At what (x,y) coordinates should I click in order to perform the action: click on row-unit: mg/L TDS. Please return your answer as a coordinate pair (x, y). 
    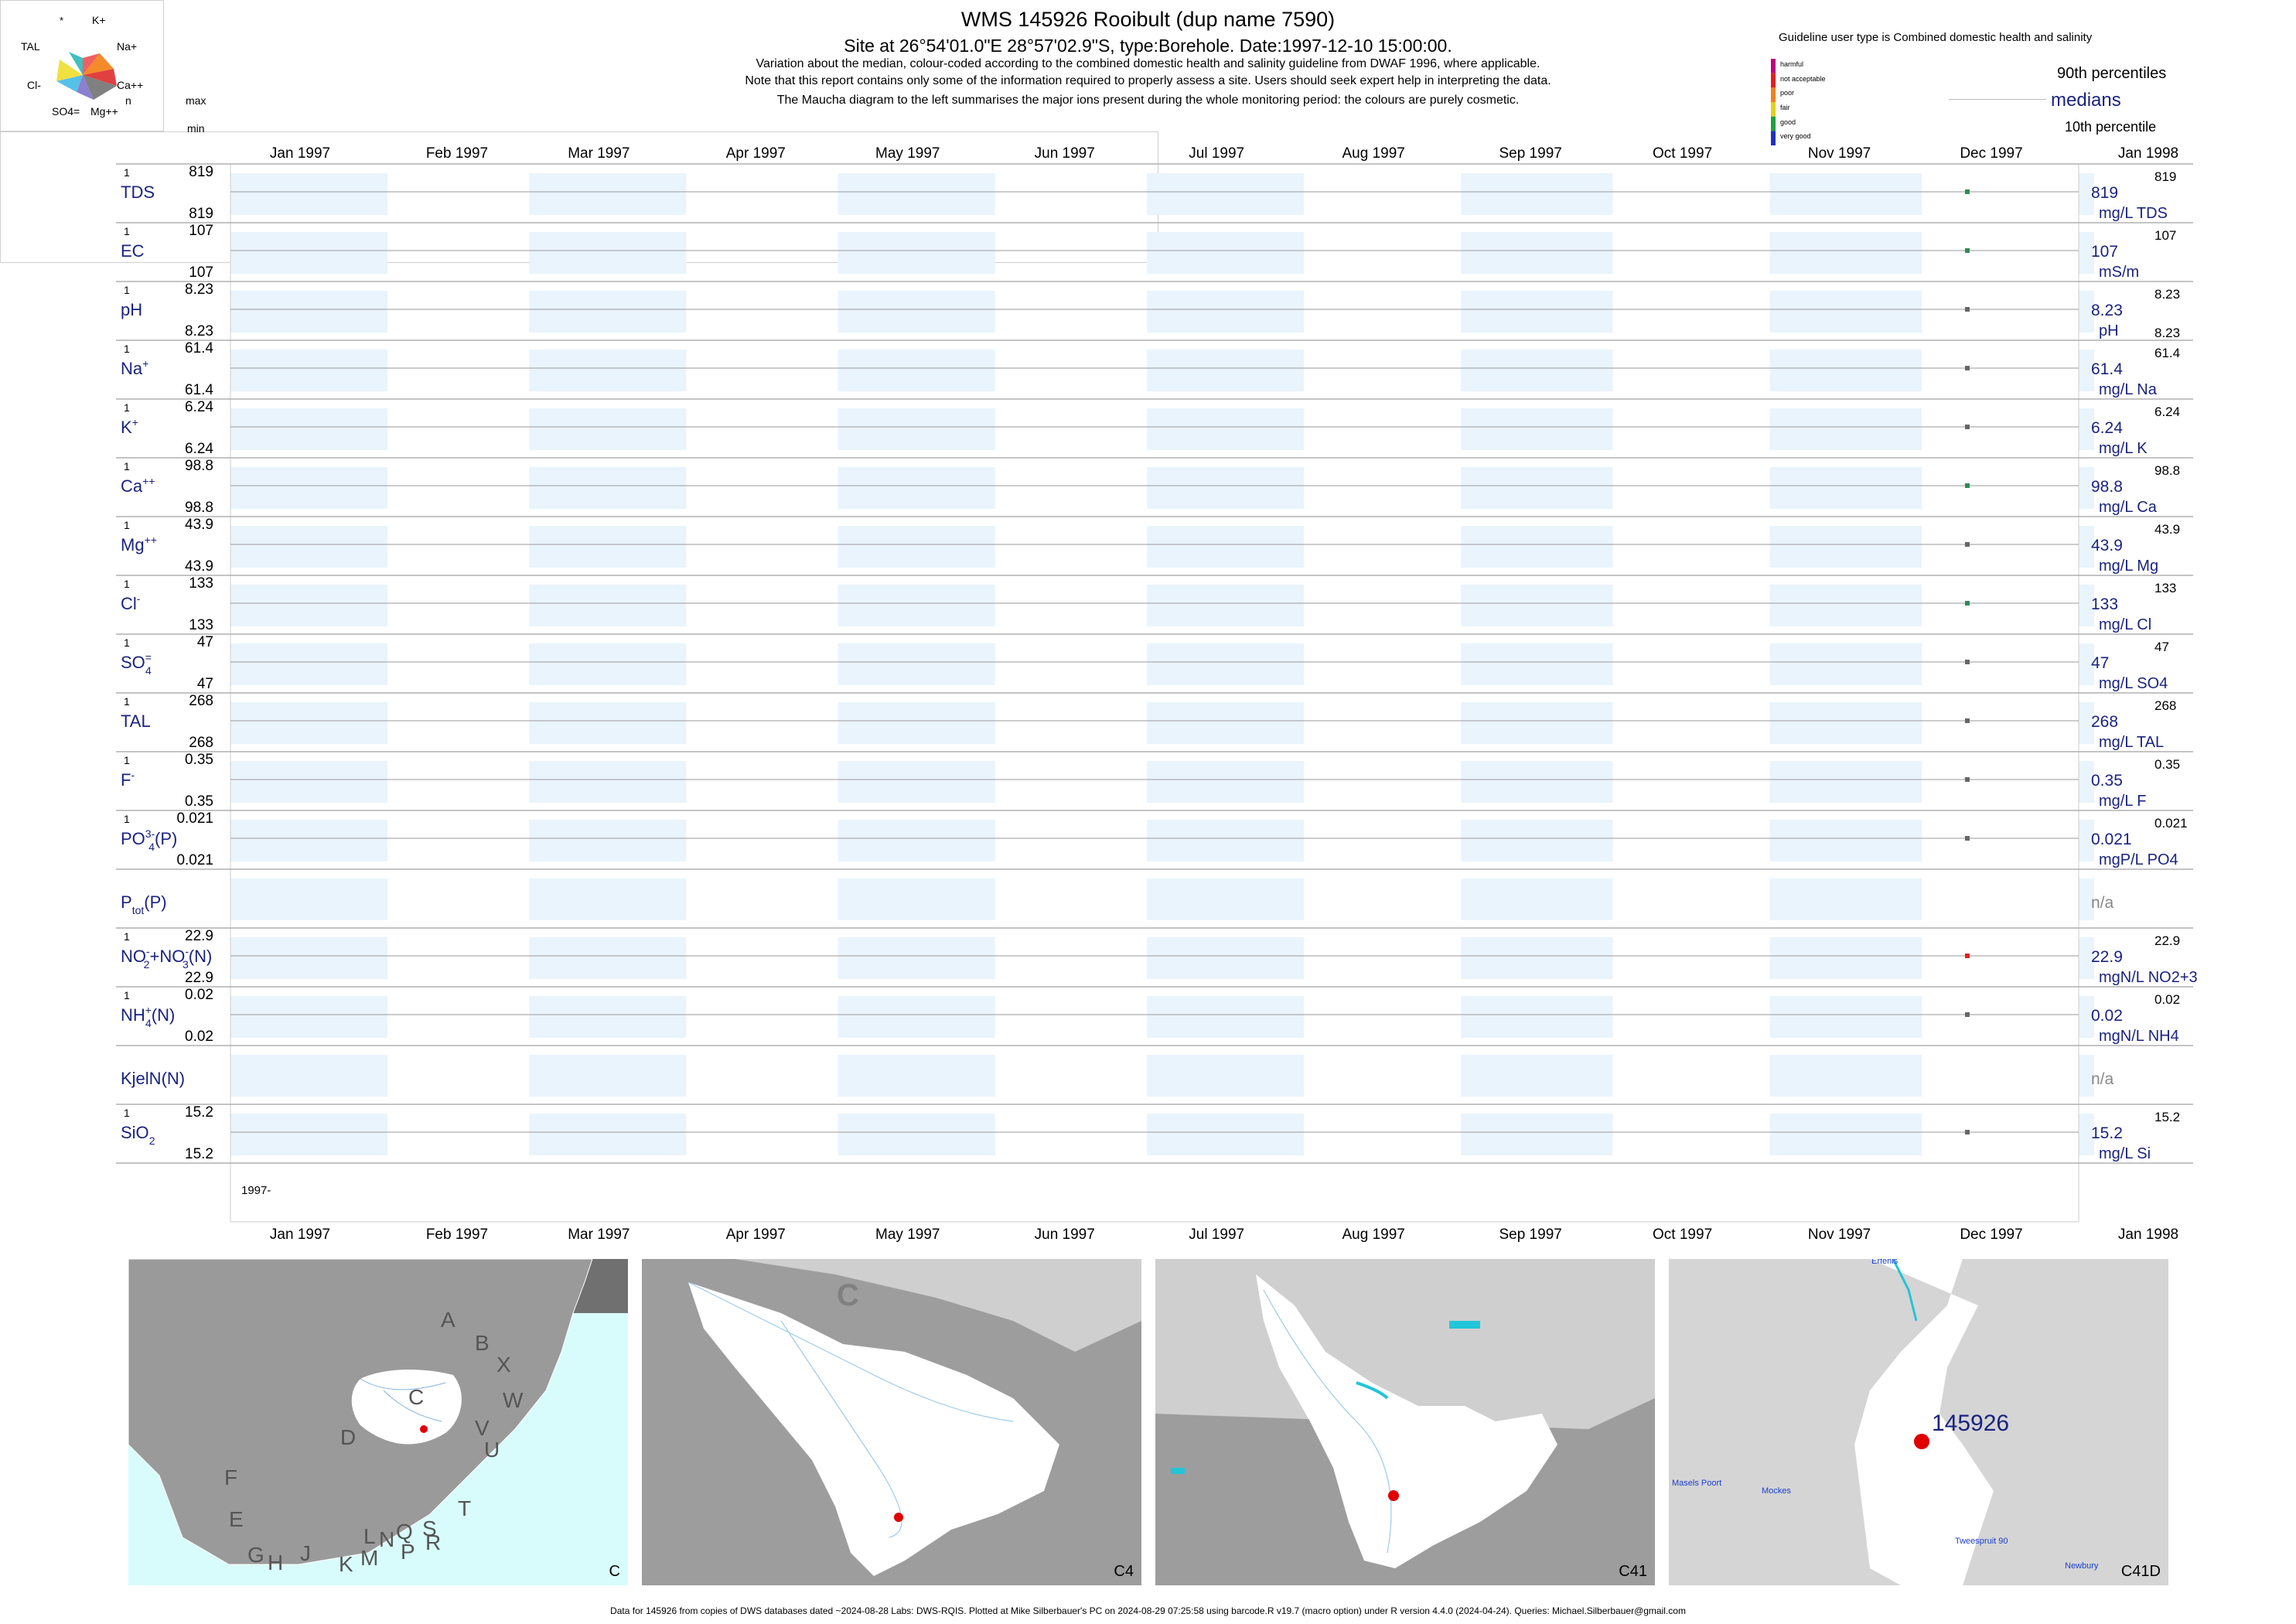
    Looking at the image, I should click on (2133, 213).